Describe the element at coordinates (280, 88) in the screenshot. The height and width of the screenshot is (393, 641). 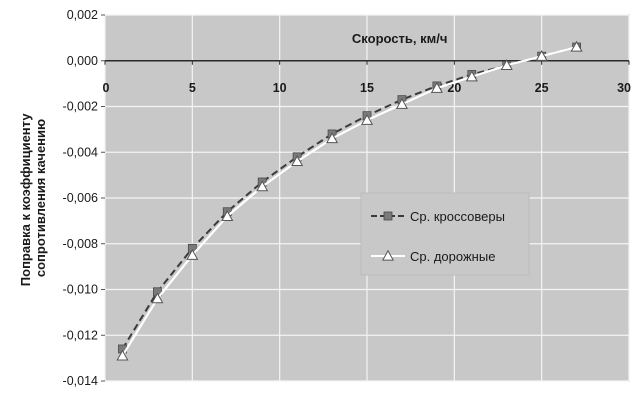
I see `x-tick-label: 10` at that location.